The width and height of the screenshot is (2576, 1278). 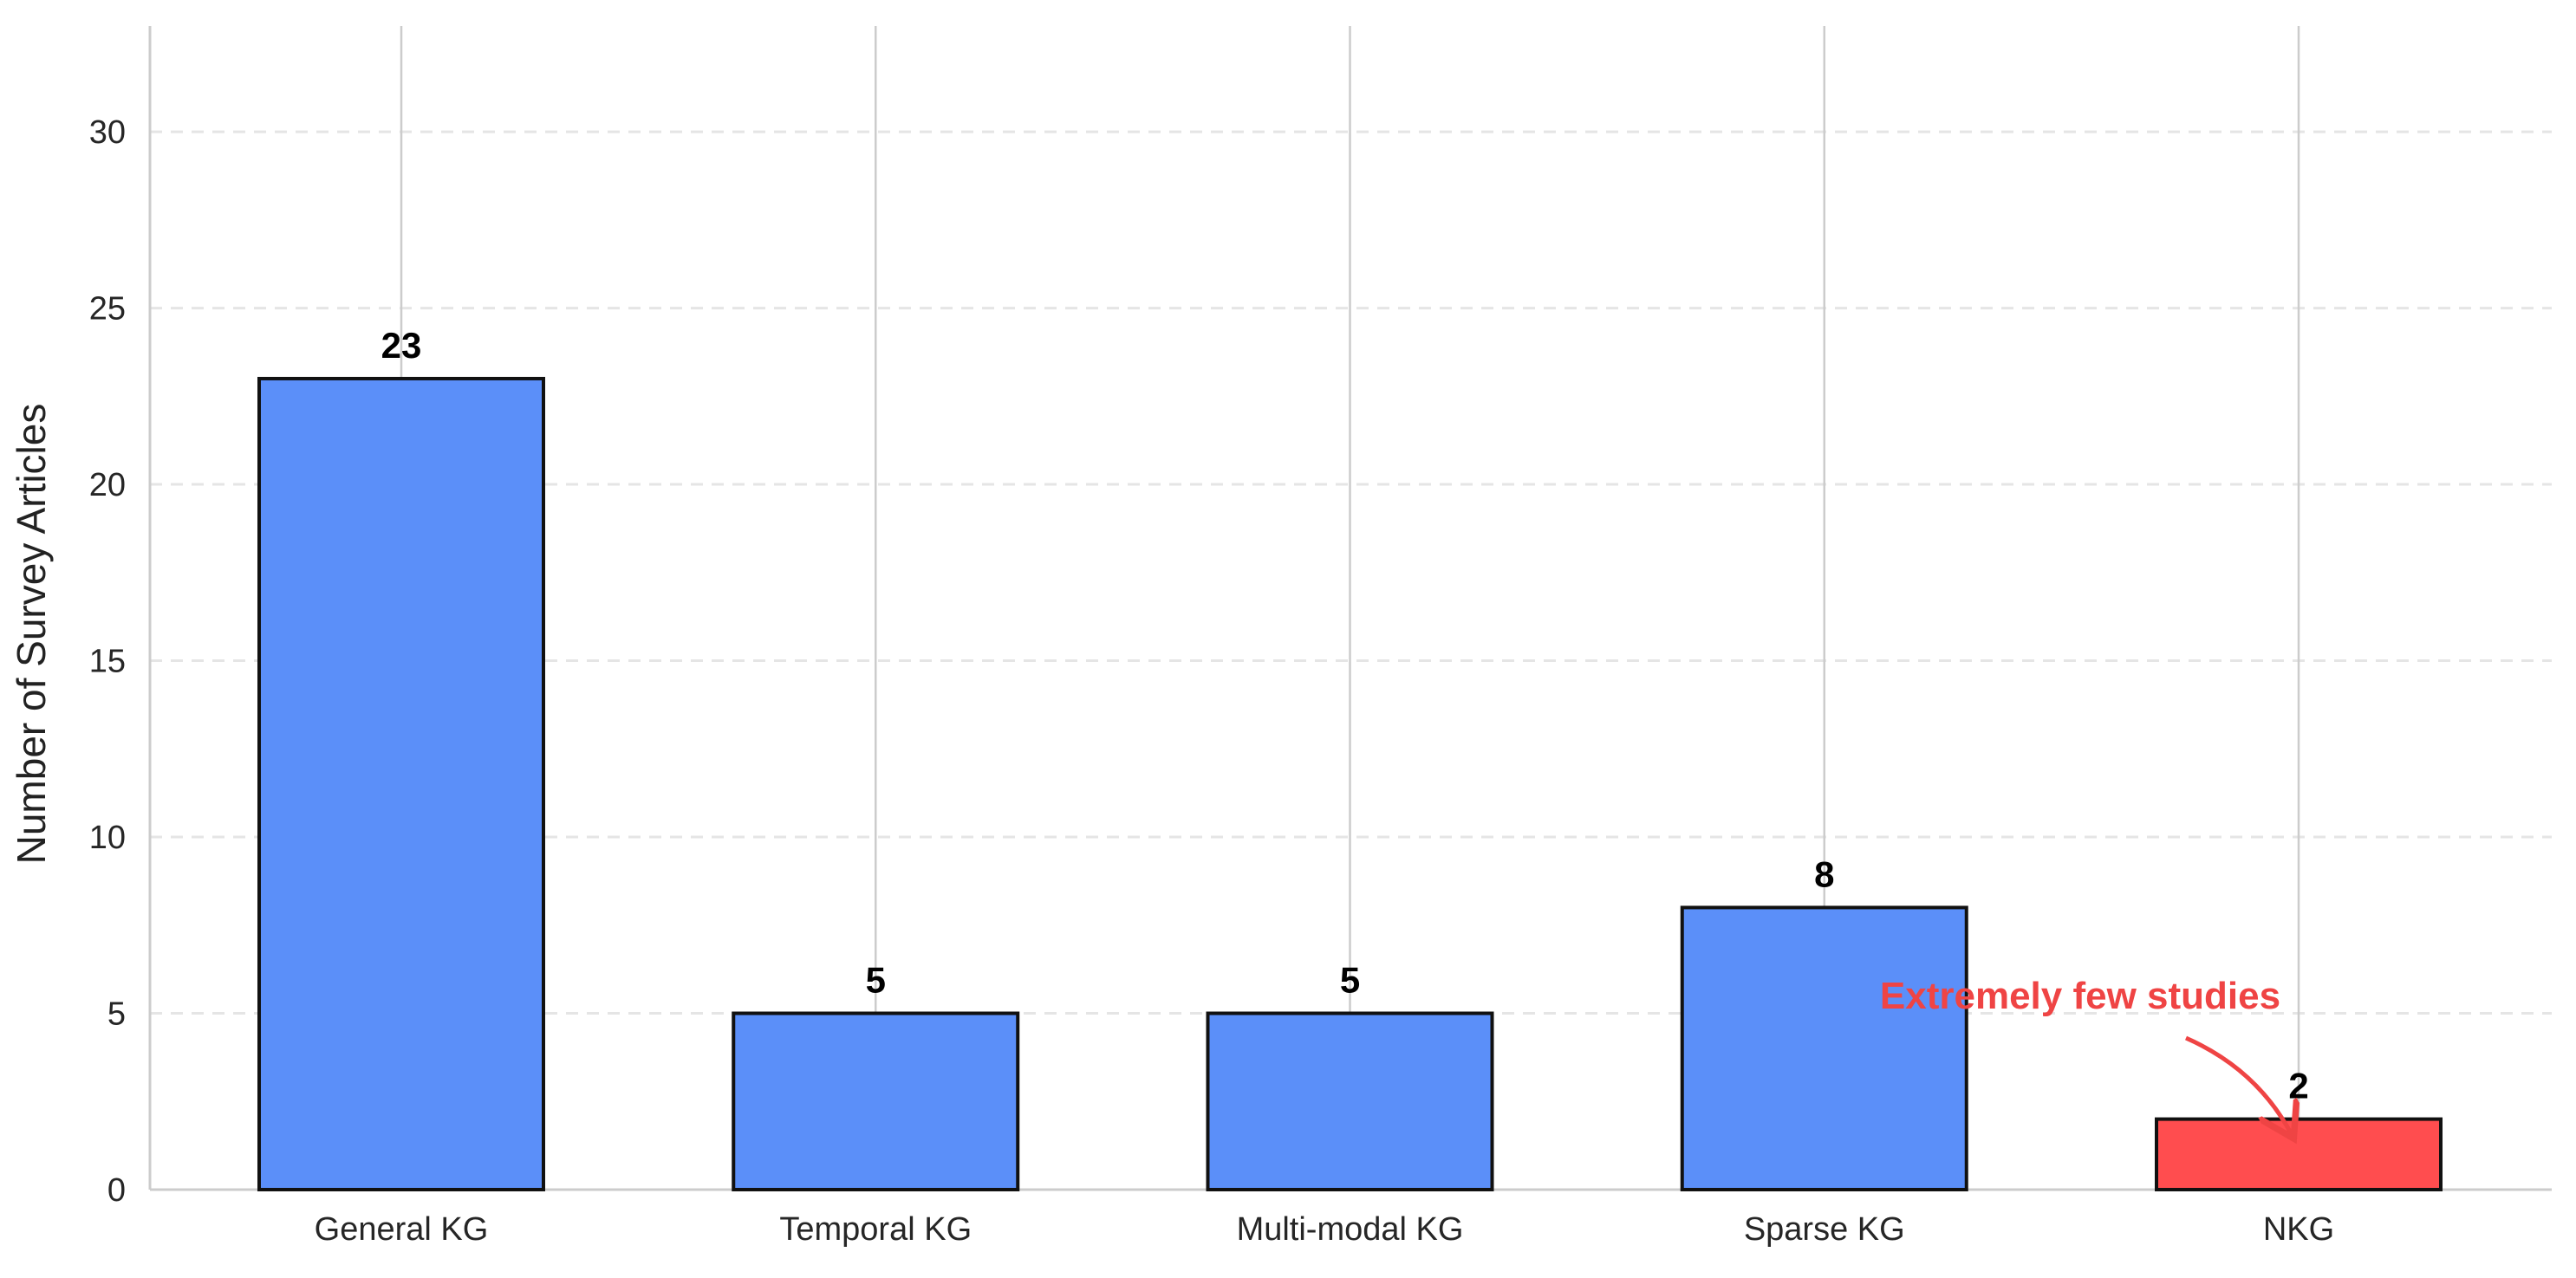 What do you see at coordinates (107, 309) in the screenshot?
I see `y-tick-label: 25` at bounding box center [107, 309].